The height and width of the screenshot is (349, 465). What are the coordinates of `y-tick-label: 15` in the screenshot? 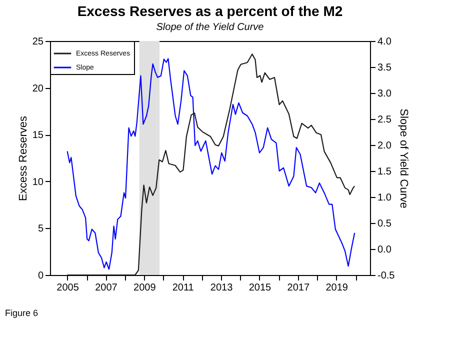 It's located at (38, 136).